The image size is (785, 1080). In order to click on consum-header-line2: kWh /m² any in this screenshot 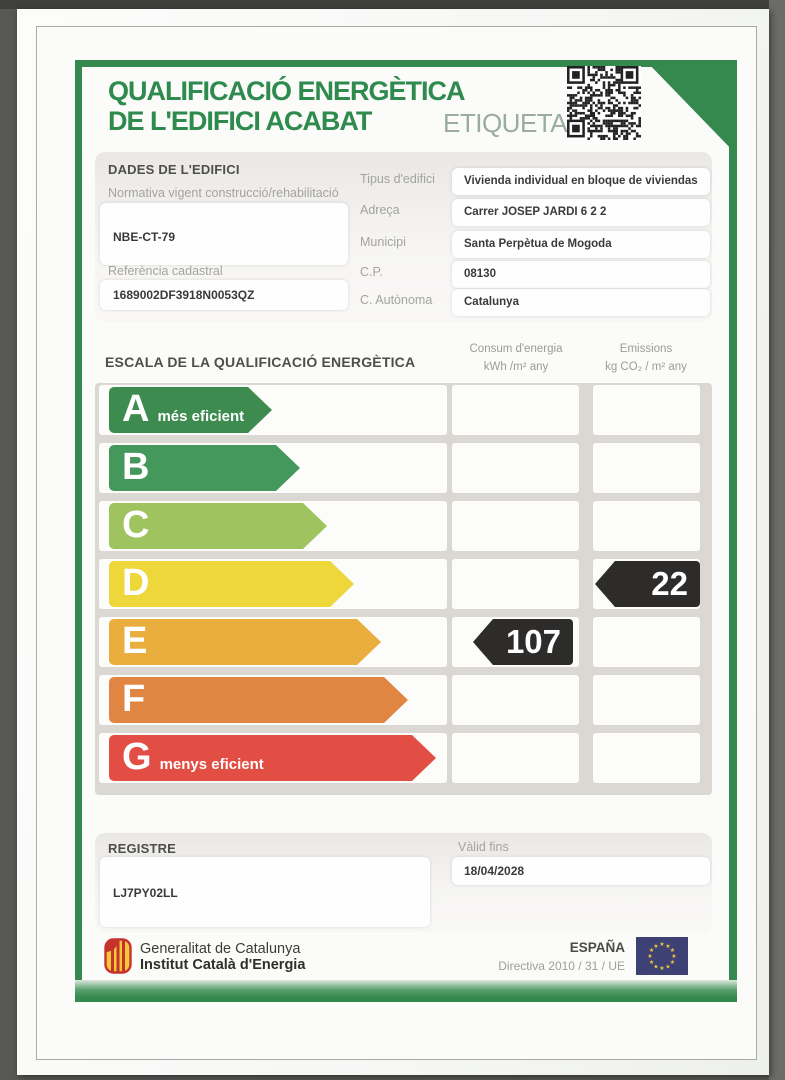, I will do `click(516, 367)`.